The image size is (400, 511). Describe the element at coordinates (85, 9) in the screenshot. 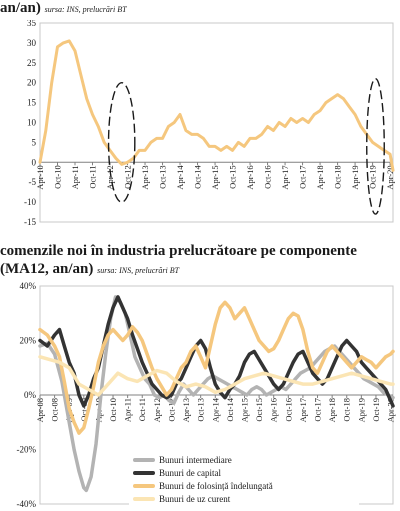

I see `chart1-source: sursa: INS, prelucrări BT` at that location.